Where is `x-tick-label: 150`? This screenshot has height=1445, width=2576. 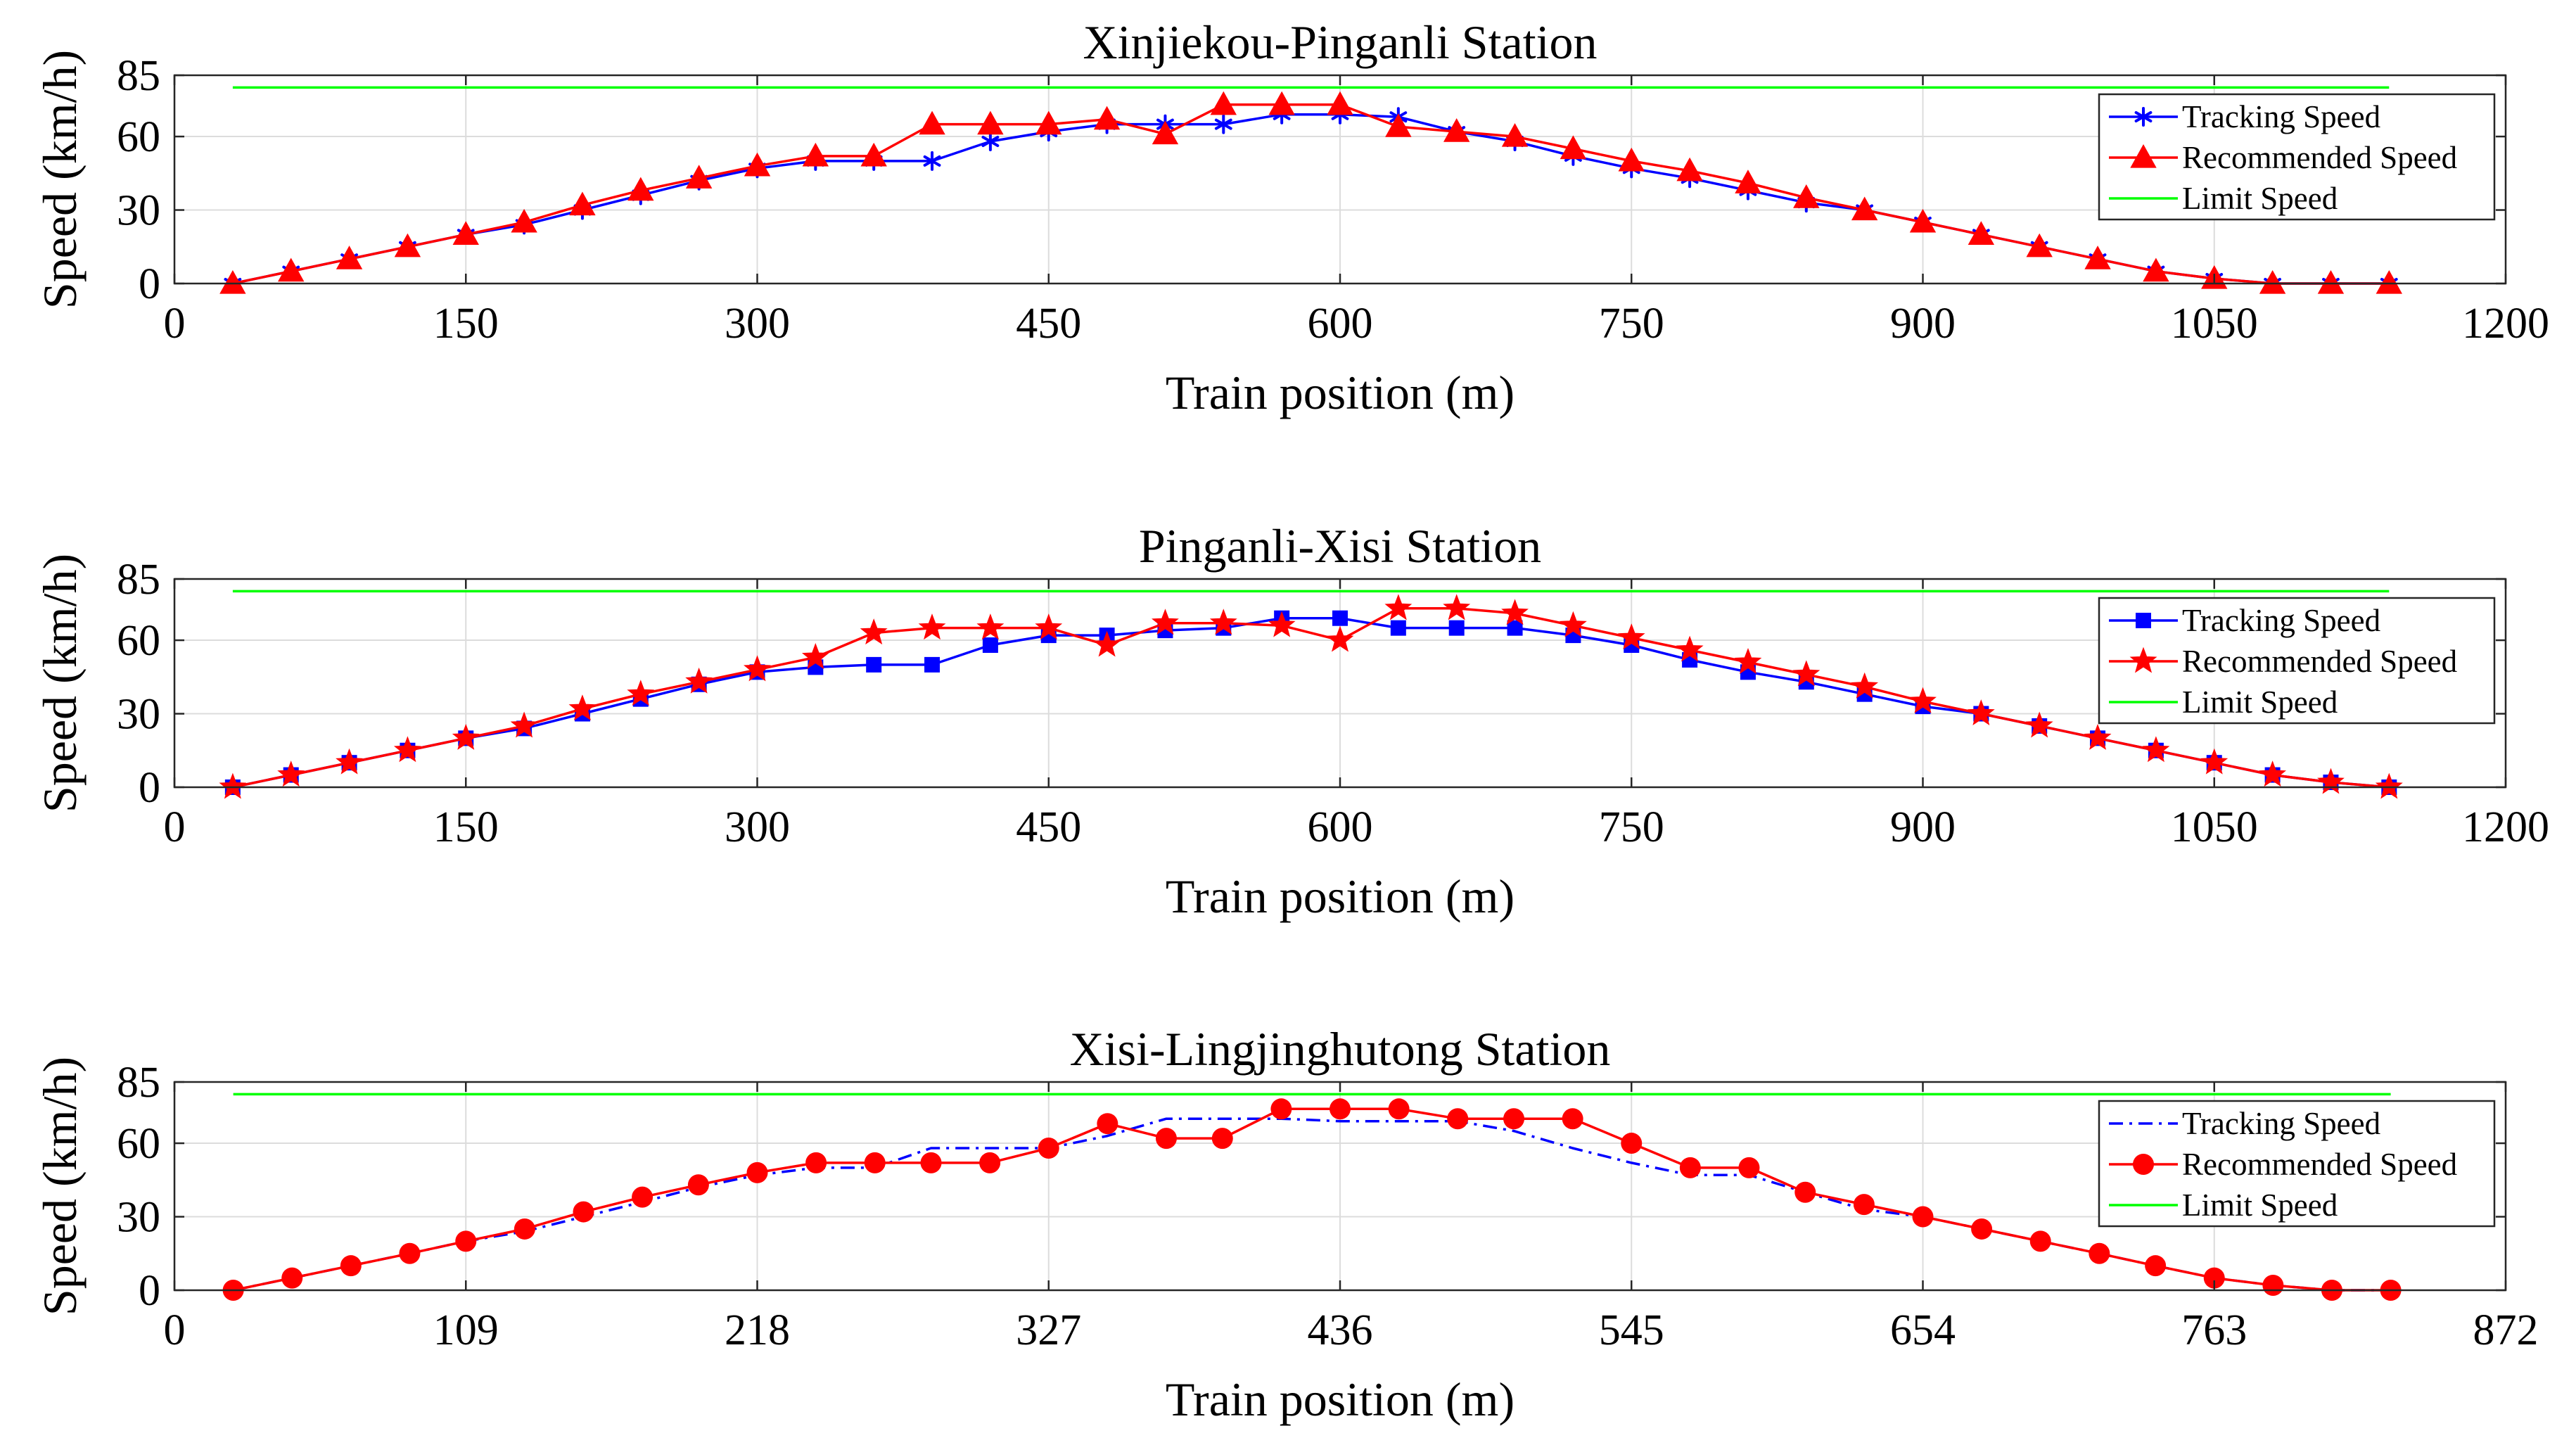
x-tick-label: 150 is located at coordinates (466, 324).